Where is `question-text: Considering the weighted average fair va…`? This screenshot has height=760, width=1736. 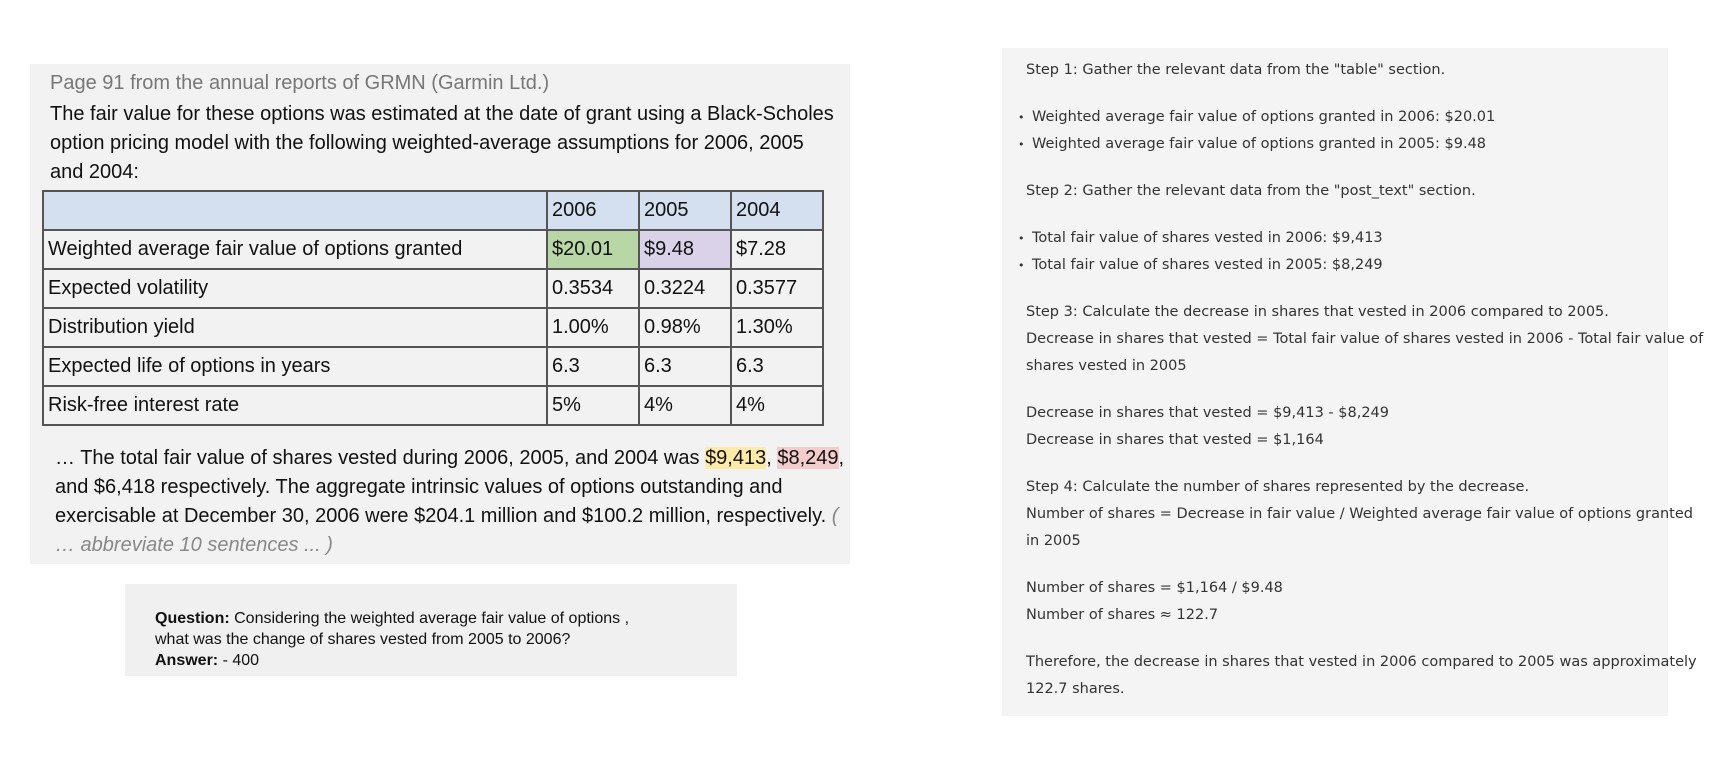
question-text: Considering the weighted average fair va… is located at coordinates (432, 618).